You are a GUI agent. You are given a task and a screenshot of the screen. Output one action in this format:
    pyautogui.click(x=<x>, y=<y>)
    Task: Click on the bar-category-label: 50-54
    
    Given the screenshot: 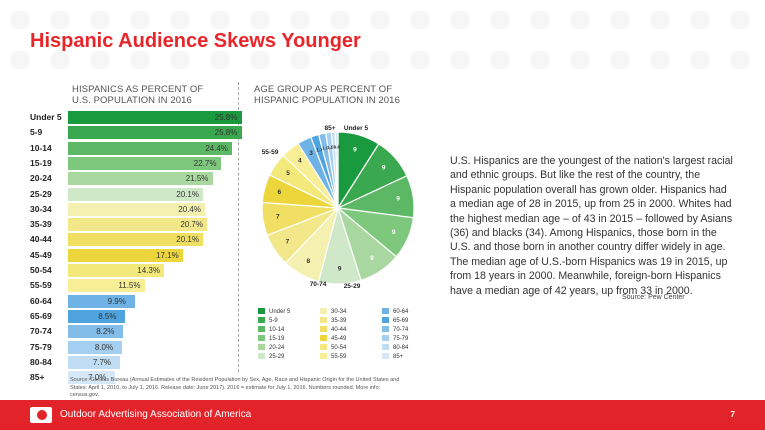 What is the action you would take?
    pyautogui.click(x=41, y=270)
    